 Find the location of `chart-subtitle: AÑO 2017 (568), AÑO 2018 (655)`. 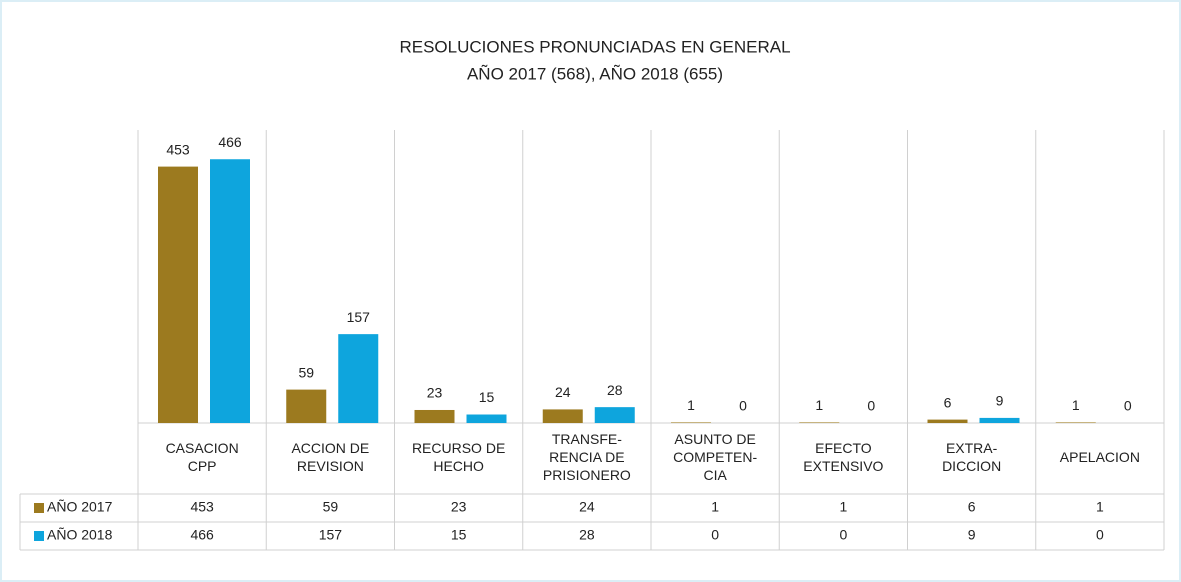

chart-subtitle: AÑO 2017 (568), AÑO 2018 (655) is located at coordinates (595, 73).